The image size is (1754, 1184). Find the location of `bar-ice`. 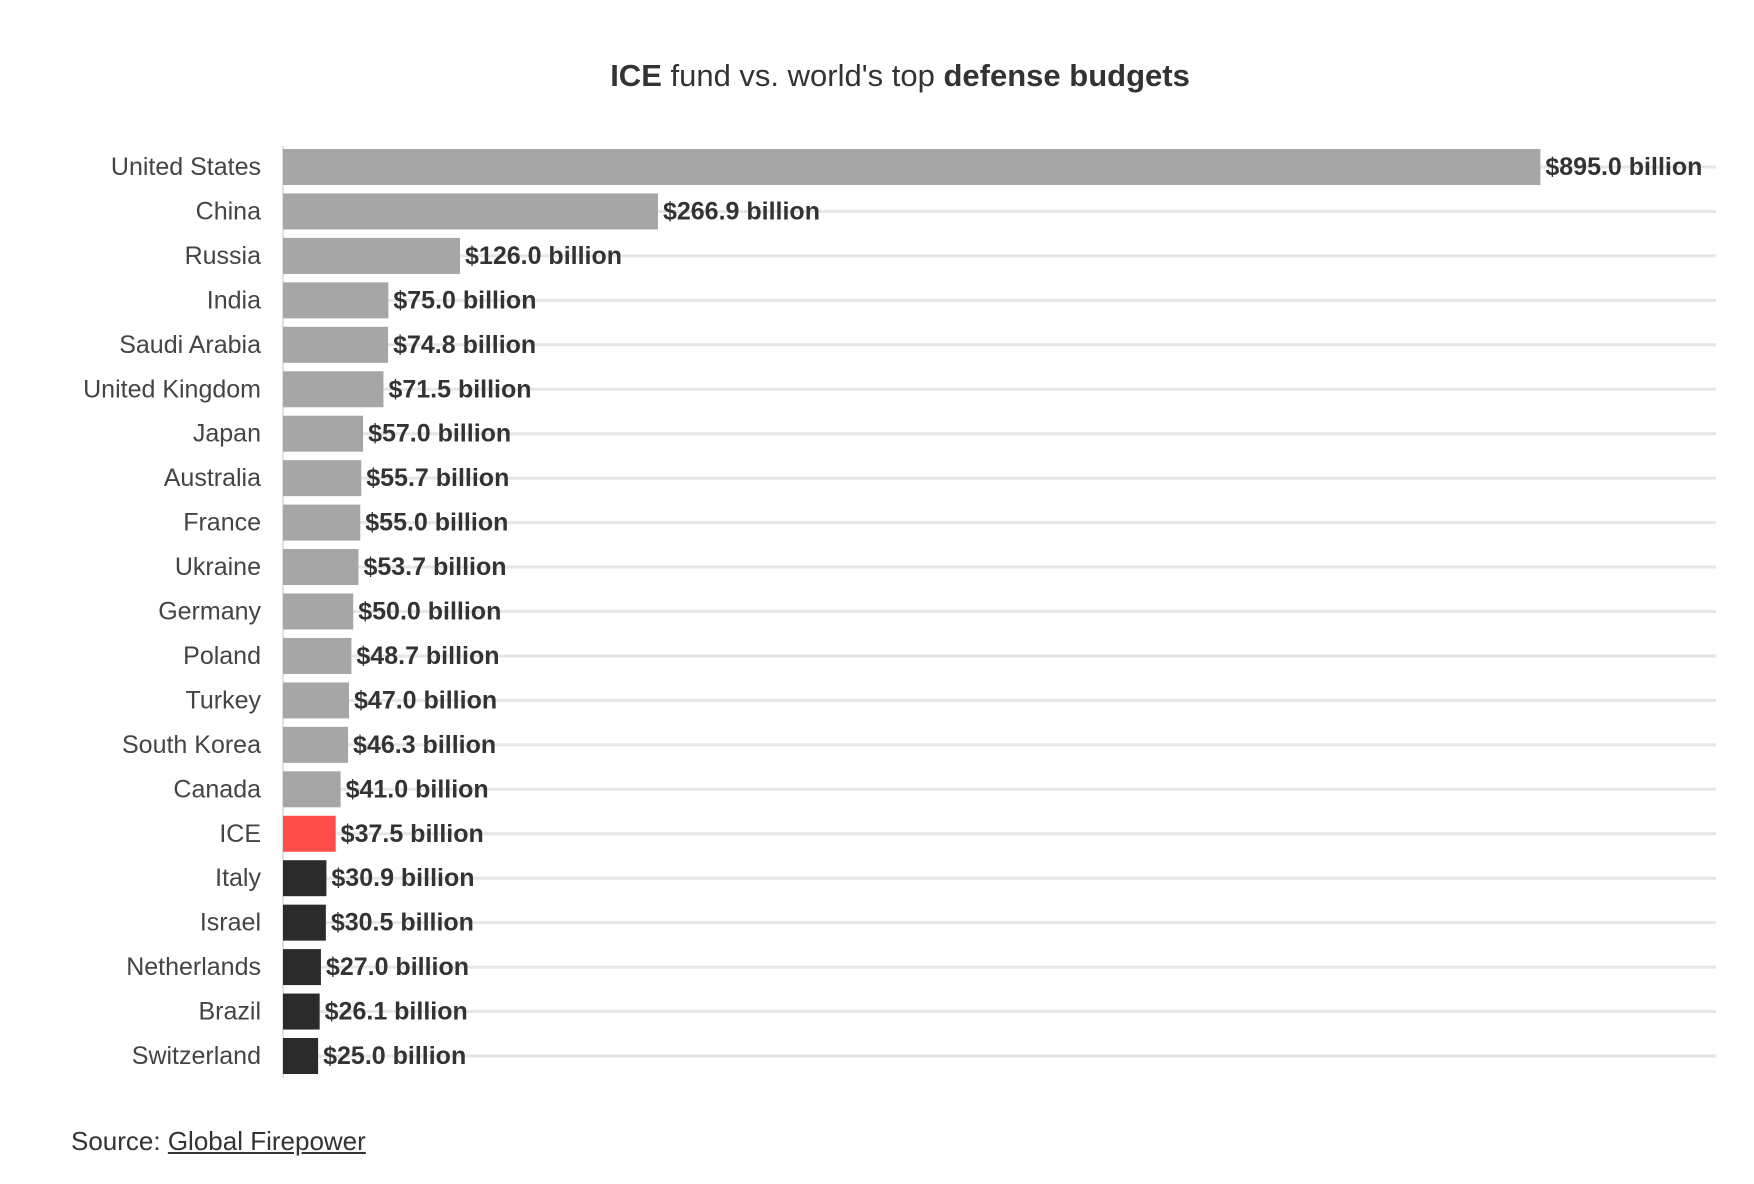

bar-ice is located at coordinates (309, 833).